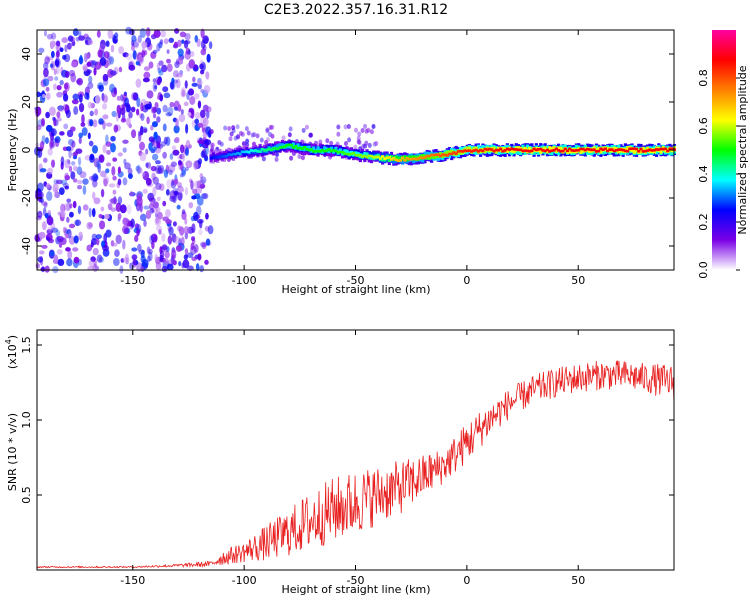 Image resolution: width=750 pixels, height=600 pixels. Describe the element at coordinates (718, 174) in the screenshot. I see `colorbar-ticks: 0.0 0.2 0.4 0.6 0.8` at that location.